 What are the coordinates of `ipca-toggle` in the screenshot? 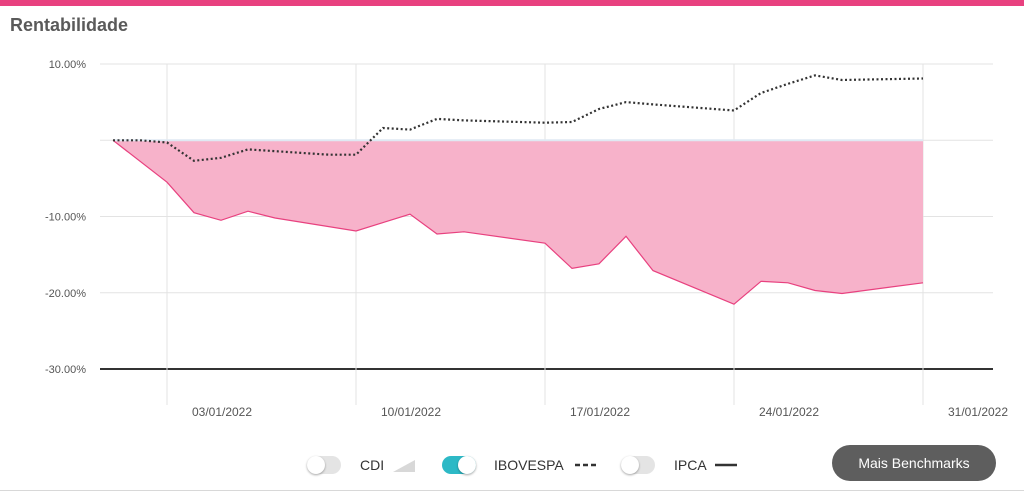 It's located at (638, 465).